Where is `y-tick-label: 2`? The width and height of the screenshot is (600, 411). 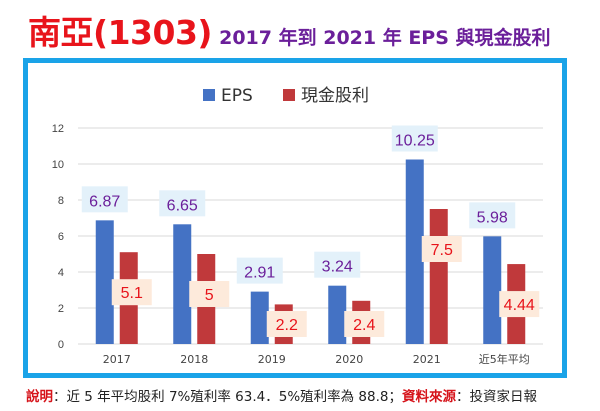 y-tick-label: 2 is located at coordinates (61, 309).